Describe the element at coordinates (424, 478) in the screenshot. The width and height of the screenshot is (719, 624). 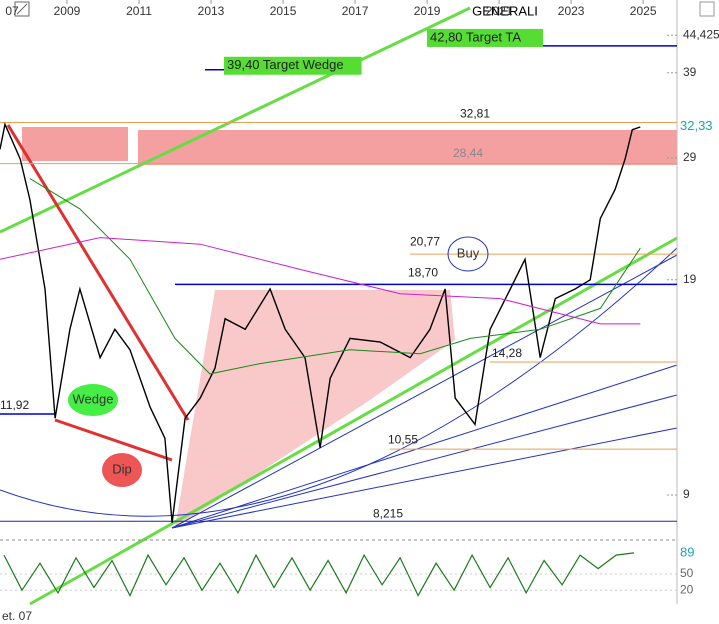
I see `fan-line` at that location.